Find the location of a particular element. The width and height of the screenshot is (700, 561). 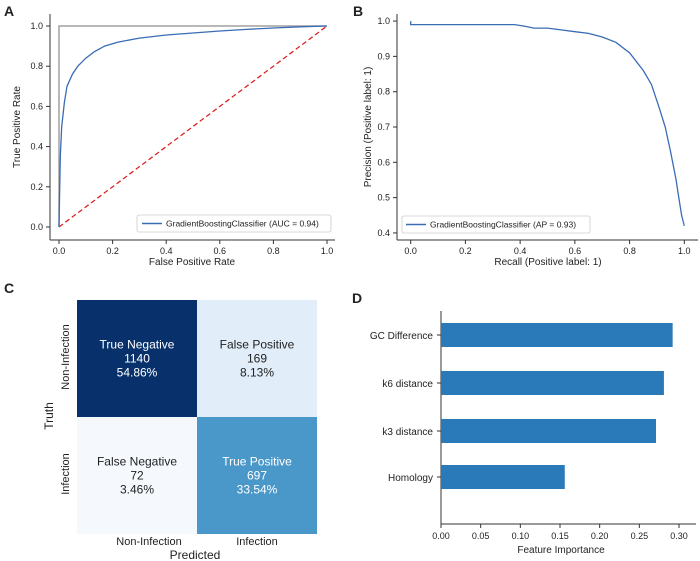

fi-x-tick-label: 0.25 is located at coordinates (640, 536).